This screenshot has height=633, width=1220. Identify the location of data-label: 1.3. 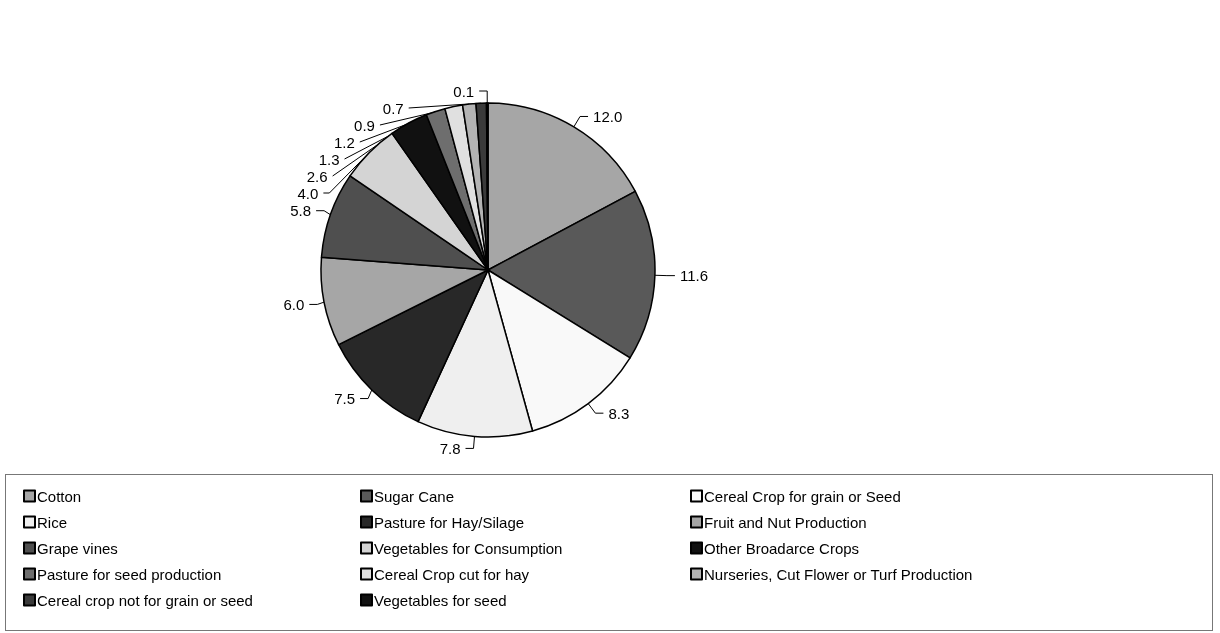
(329, 159).